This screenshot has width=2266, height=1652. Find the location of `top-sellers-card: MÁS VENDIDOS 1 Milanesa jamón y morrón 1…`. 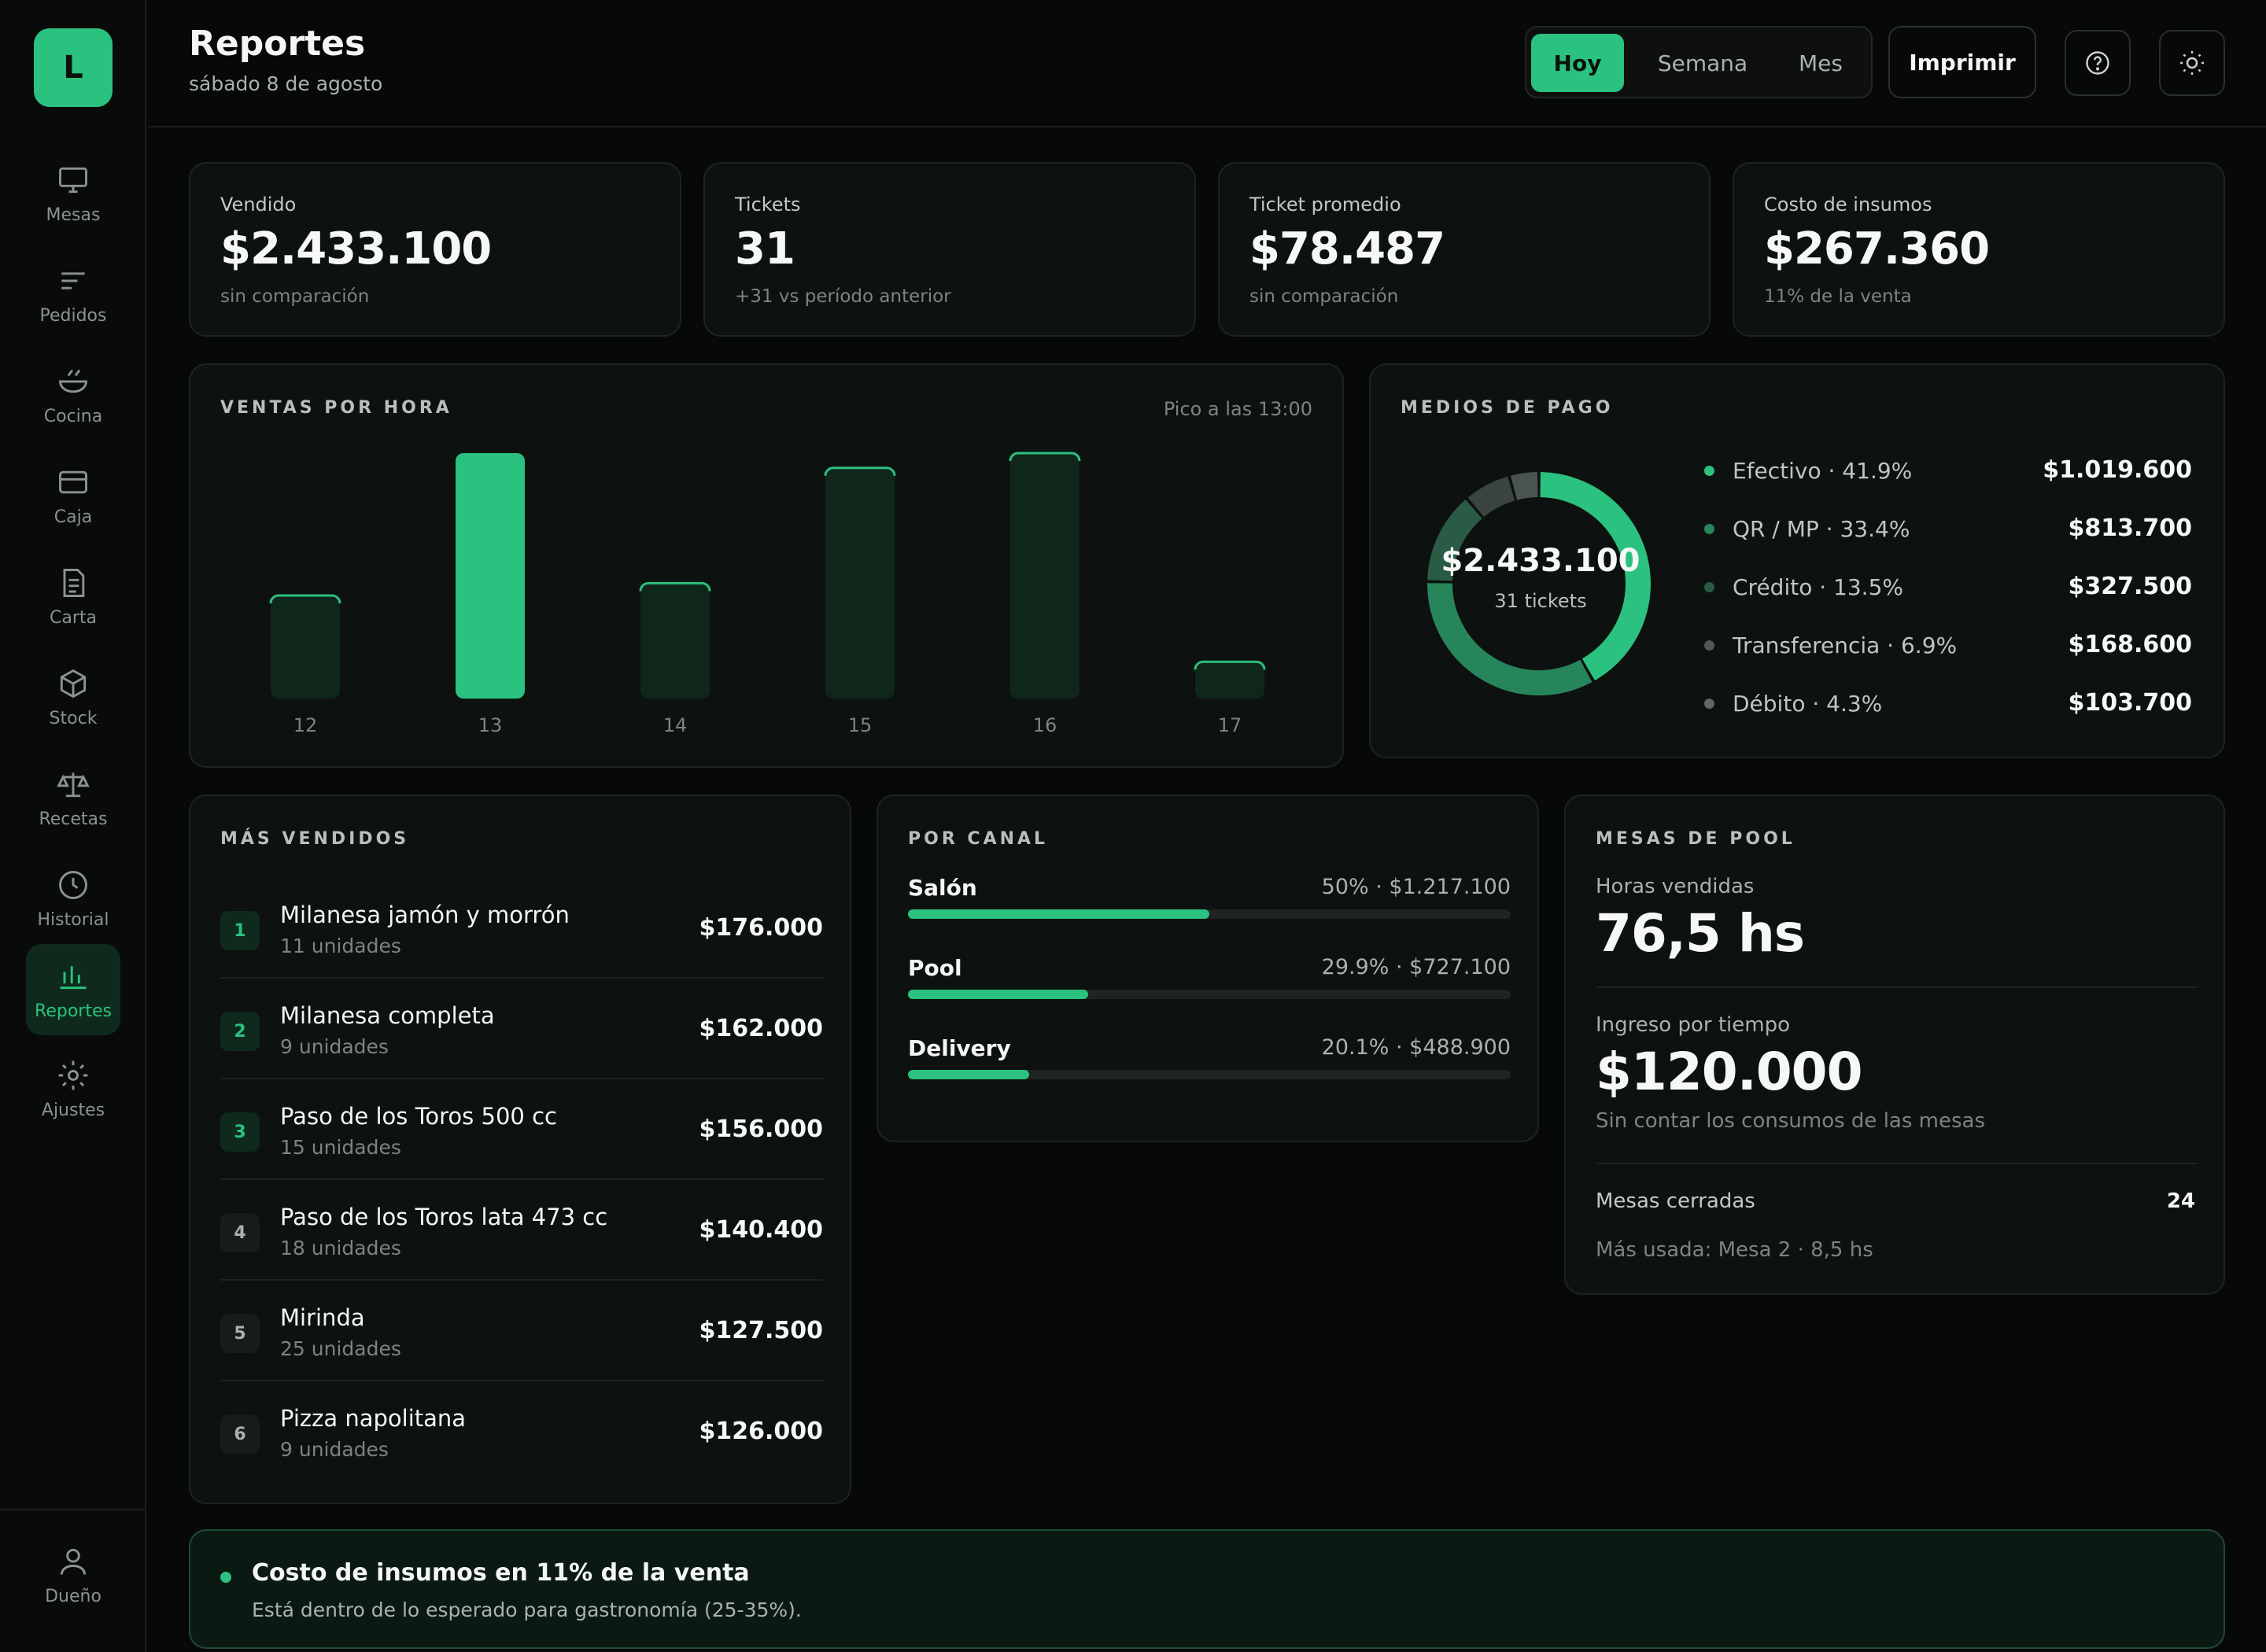

top-sellers-card: MÁS VENDIDOS 1 Milanesa jamón y morrón 1… is located at coordinates (520, 1149).